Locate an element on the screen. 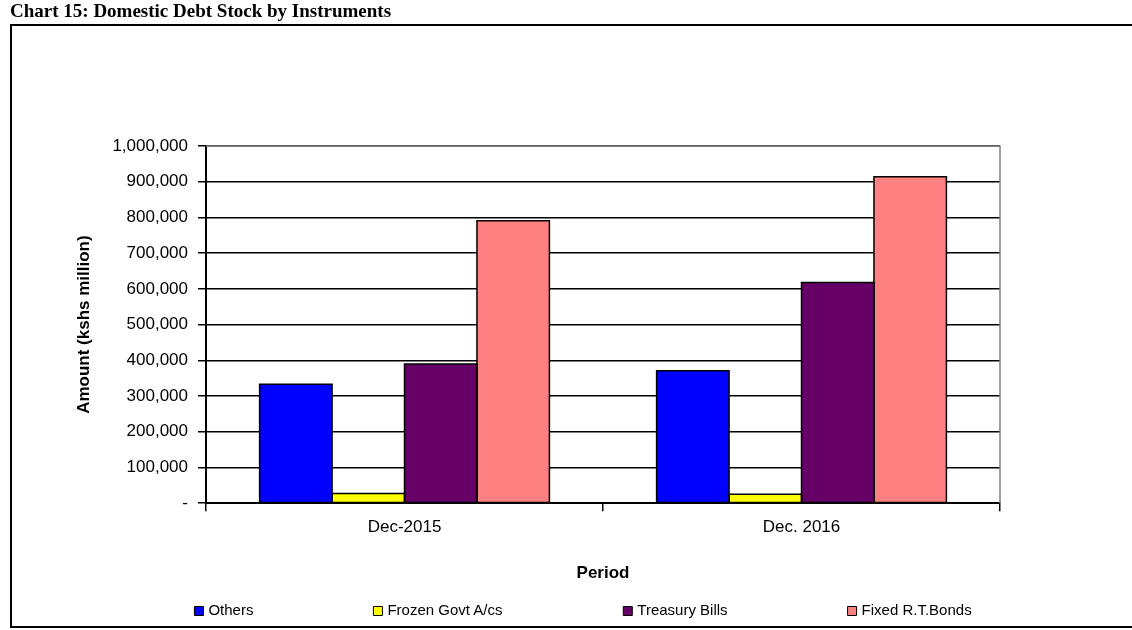 The image size is (1132, 630). y-tick-label: 100,000 is located at coordinates (157, 467).